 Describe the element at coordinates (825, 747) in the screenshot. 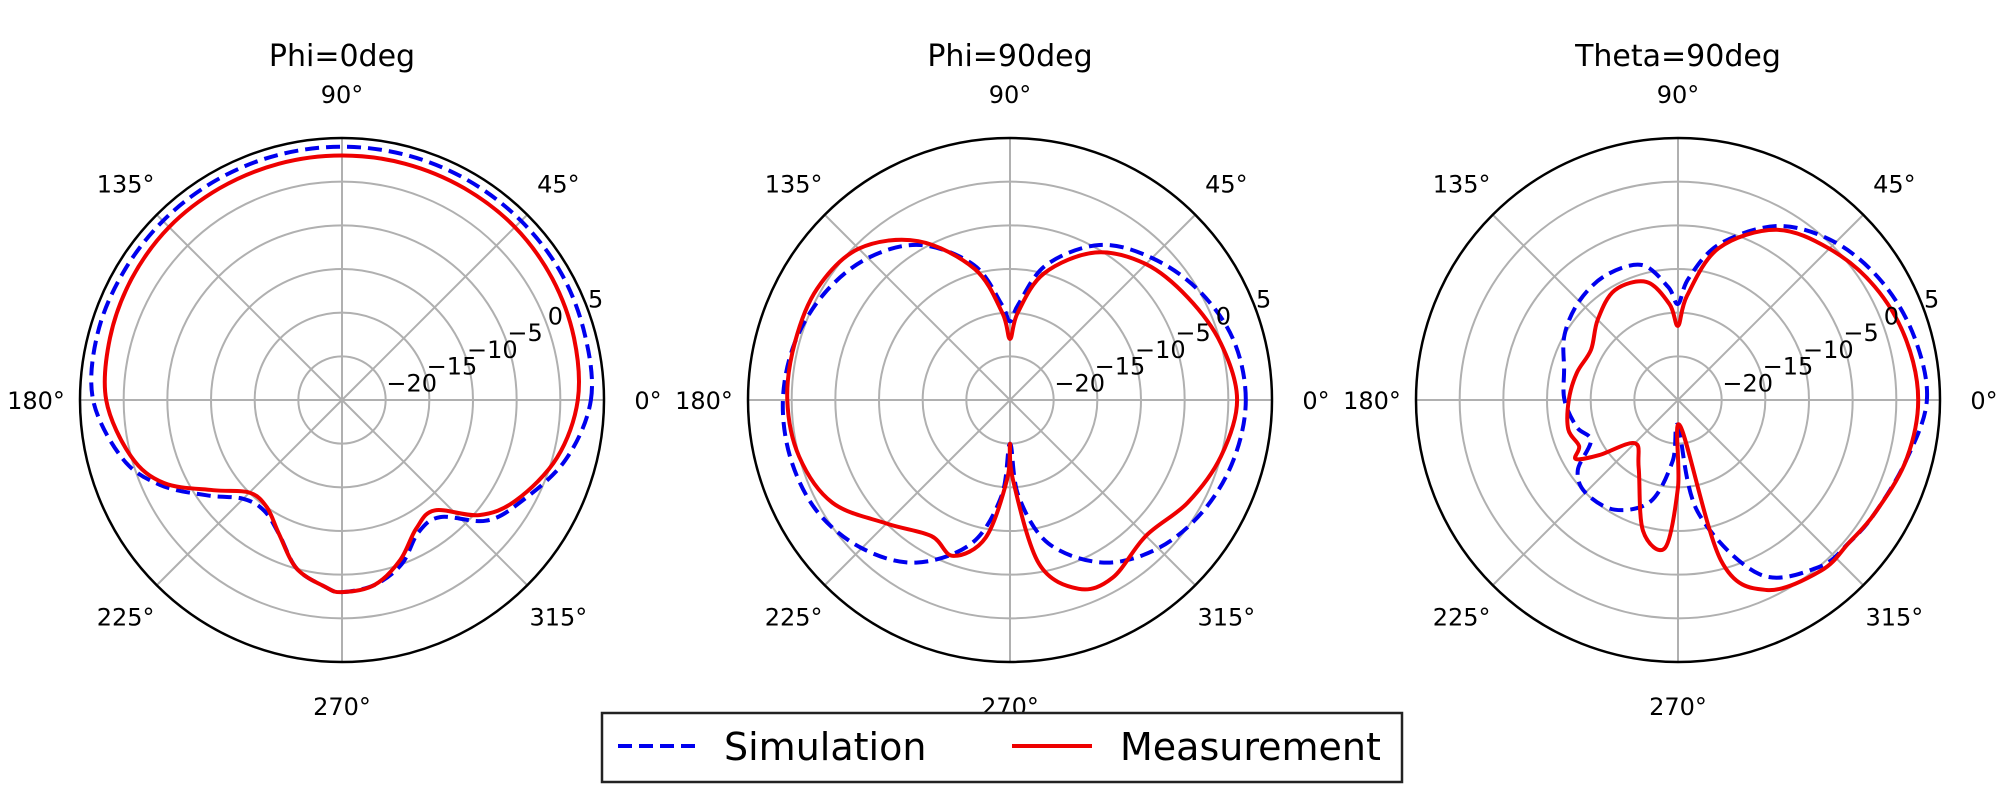

I see `legend-label-simulation: Simulation` at that location.